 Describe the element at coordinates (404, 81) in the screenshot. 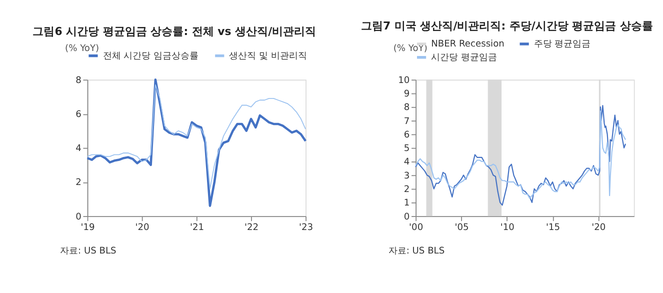

I see `y-tick-label: 10` at that location.